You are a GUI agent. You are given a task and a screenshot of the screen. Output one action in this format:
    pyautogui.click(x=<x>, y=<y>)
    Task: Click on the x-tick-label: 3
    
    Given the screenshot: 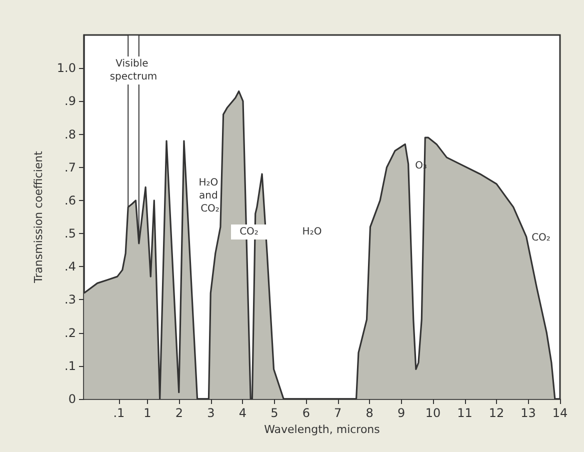 What is the action you would take?
    pyautogui.click(x=211, y=413)
    